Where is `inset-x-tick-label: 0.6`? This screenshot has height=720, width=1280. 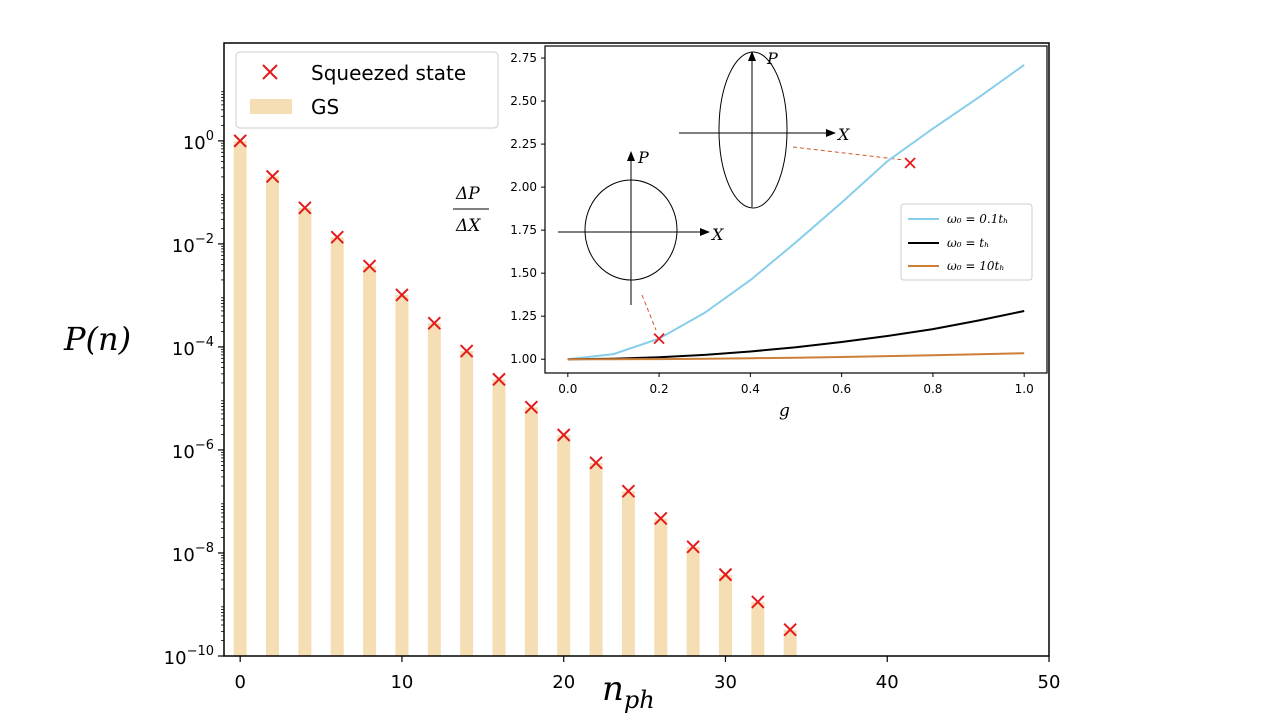 inset-x-tick-label: 0.6 is located at coordinates (841, 389).